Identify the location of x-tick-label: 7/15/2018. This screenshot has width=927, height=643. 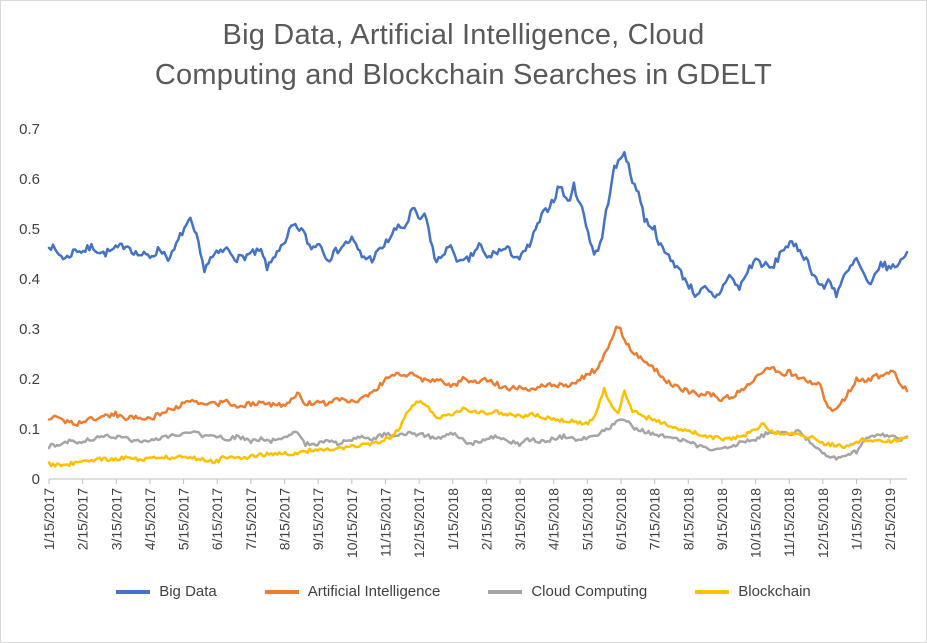
(655, 519).